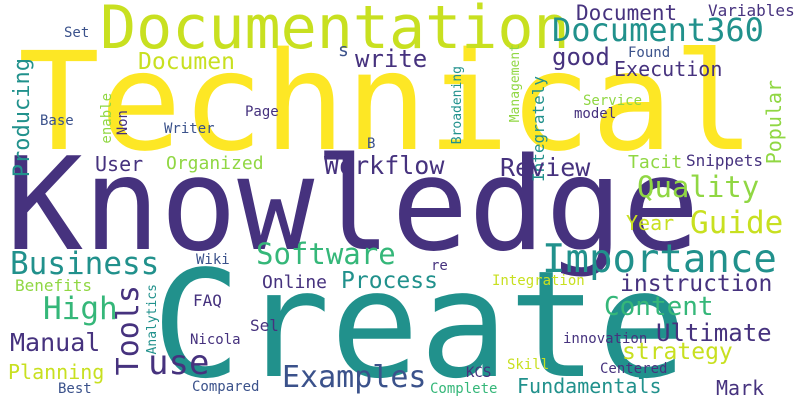 The height and width of the screenshot is (400, 800). What do you see at coordinates (595, 114) in the screenshot?
I see `word-model: model` at bounding box center [595, 114].